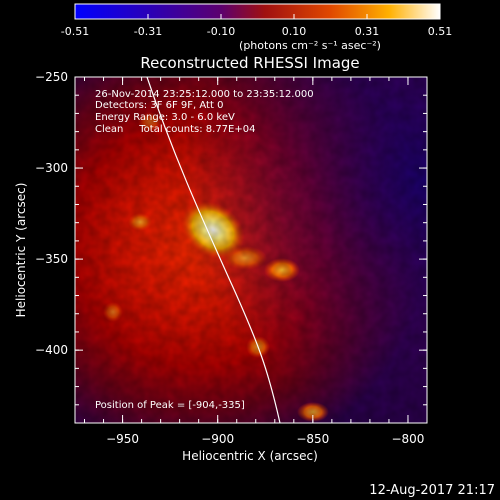 Image resolution: width=500 pixels, height=500 pixels. What do you see at coordinates (250, 456) in the screenshot?
I see `x-axis-label: Heliocentric X (arcsec)` at bounding box center [250, 456].